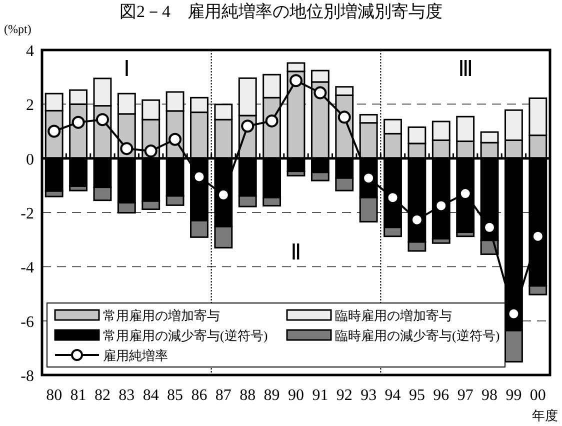 The width and height of the screenshot is (562, 426). I want to click on chart-title: 図2－4 雇用純増率の地位別増減別寄与度, so click(281, 11).